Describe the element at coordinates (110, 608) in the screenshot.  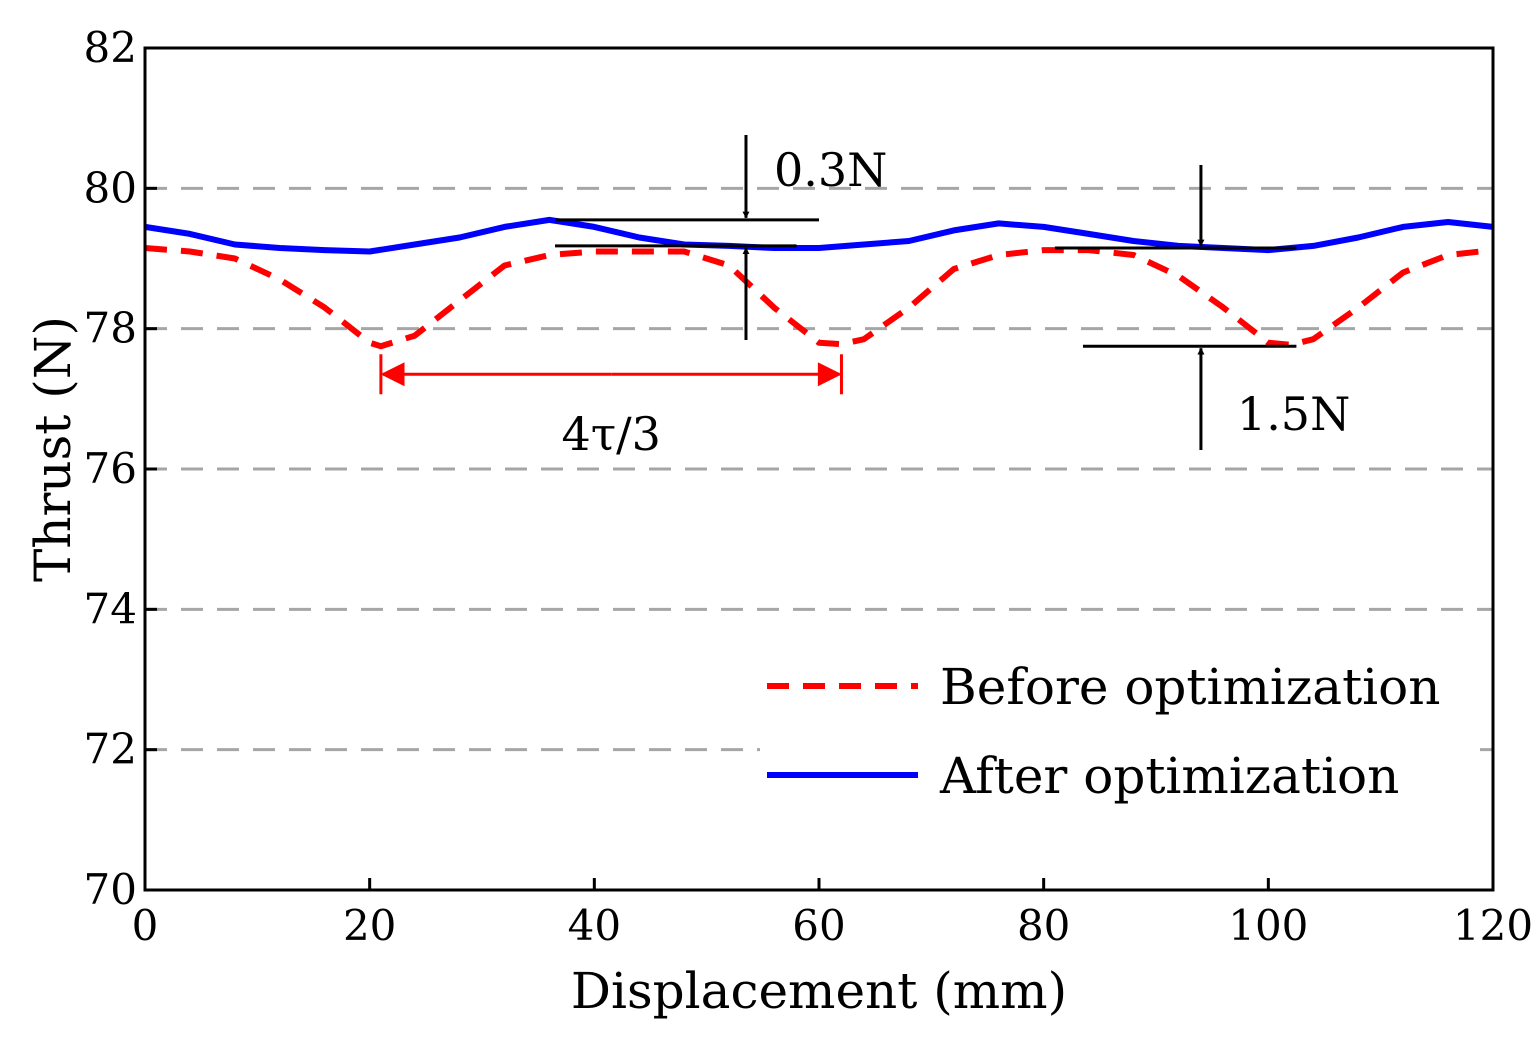
I see `y-tick-label-74: 74` at that location.